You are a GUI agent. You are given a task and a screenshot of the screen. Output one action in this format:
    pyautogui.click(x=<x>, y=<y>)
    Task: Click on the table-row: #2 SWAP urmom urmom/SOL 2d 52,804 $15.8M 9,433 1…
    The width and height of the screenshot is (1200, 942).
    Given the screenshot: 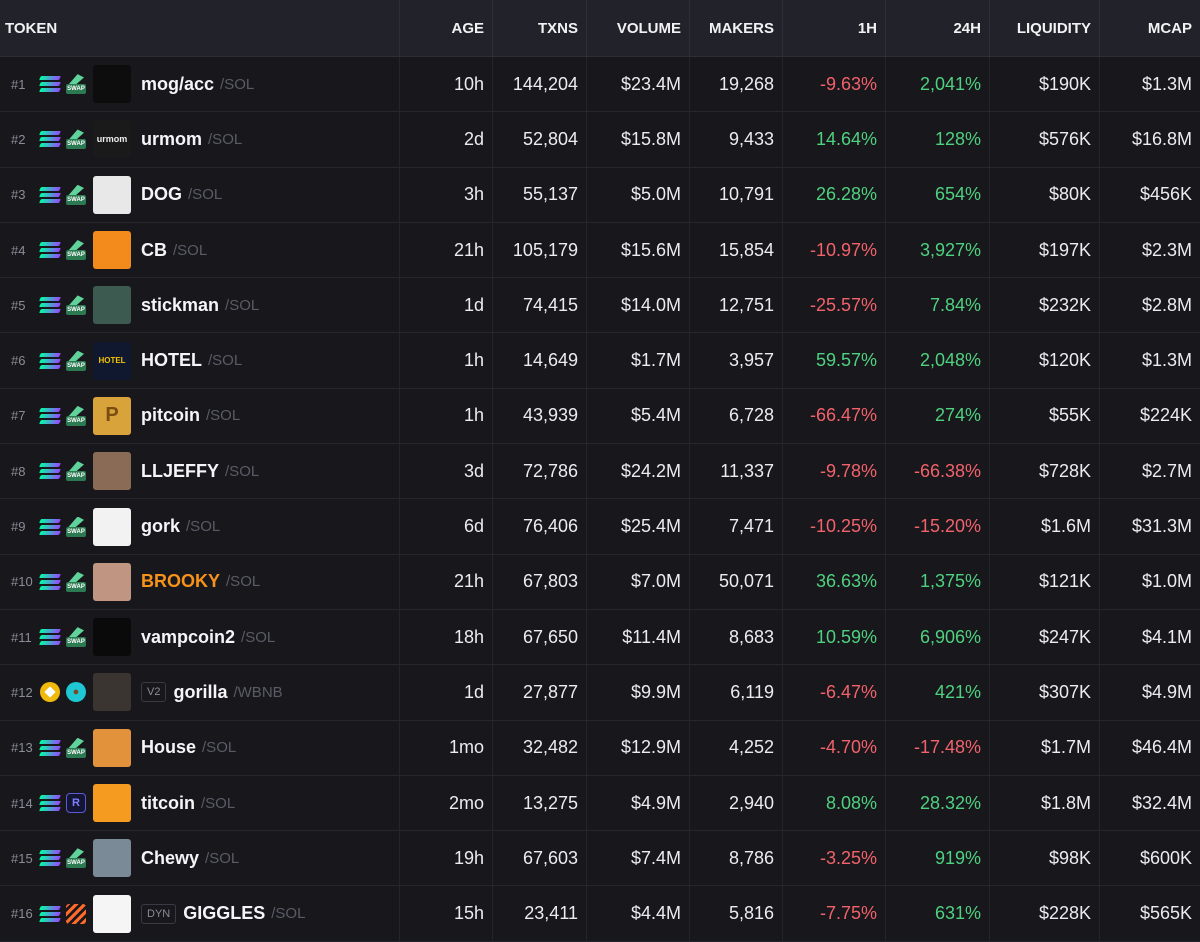 What is the action you would take?
    pyautogui.click(x=600, y=140)
    